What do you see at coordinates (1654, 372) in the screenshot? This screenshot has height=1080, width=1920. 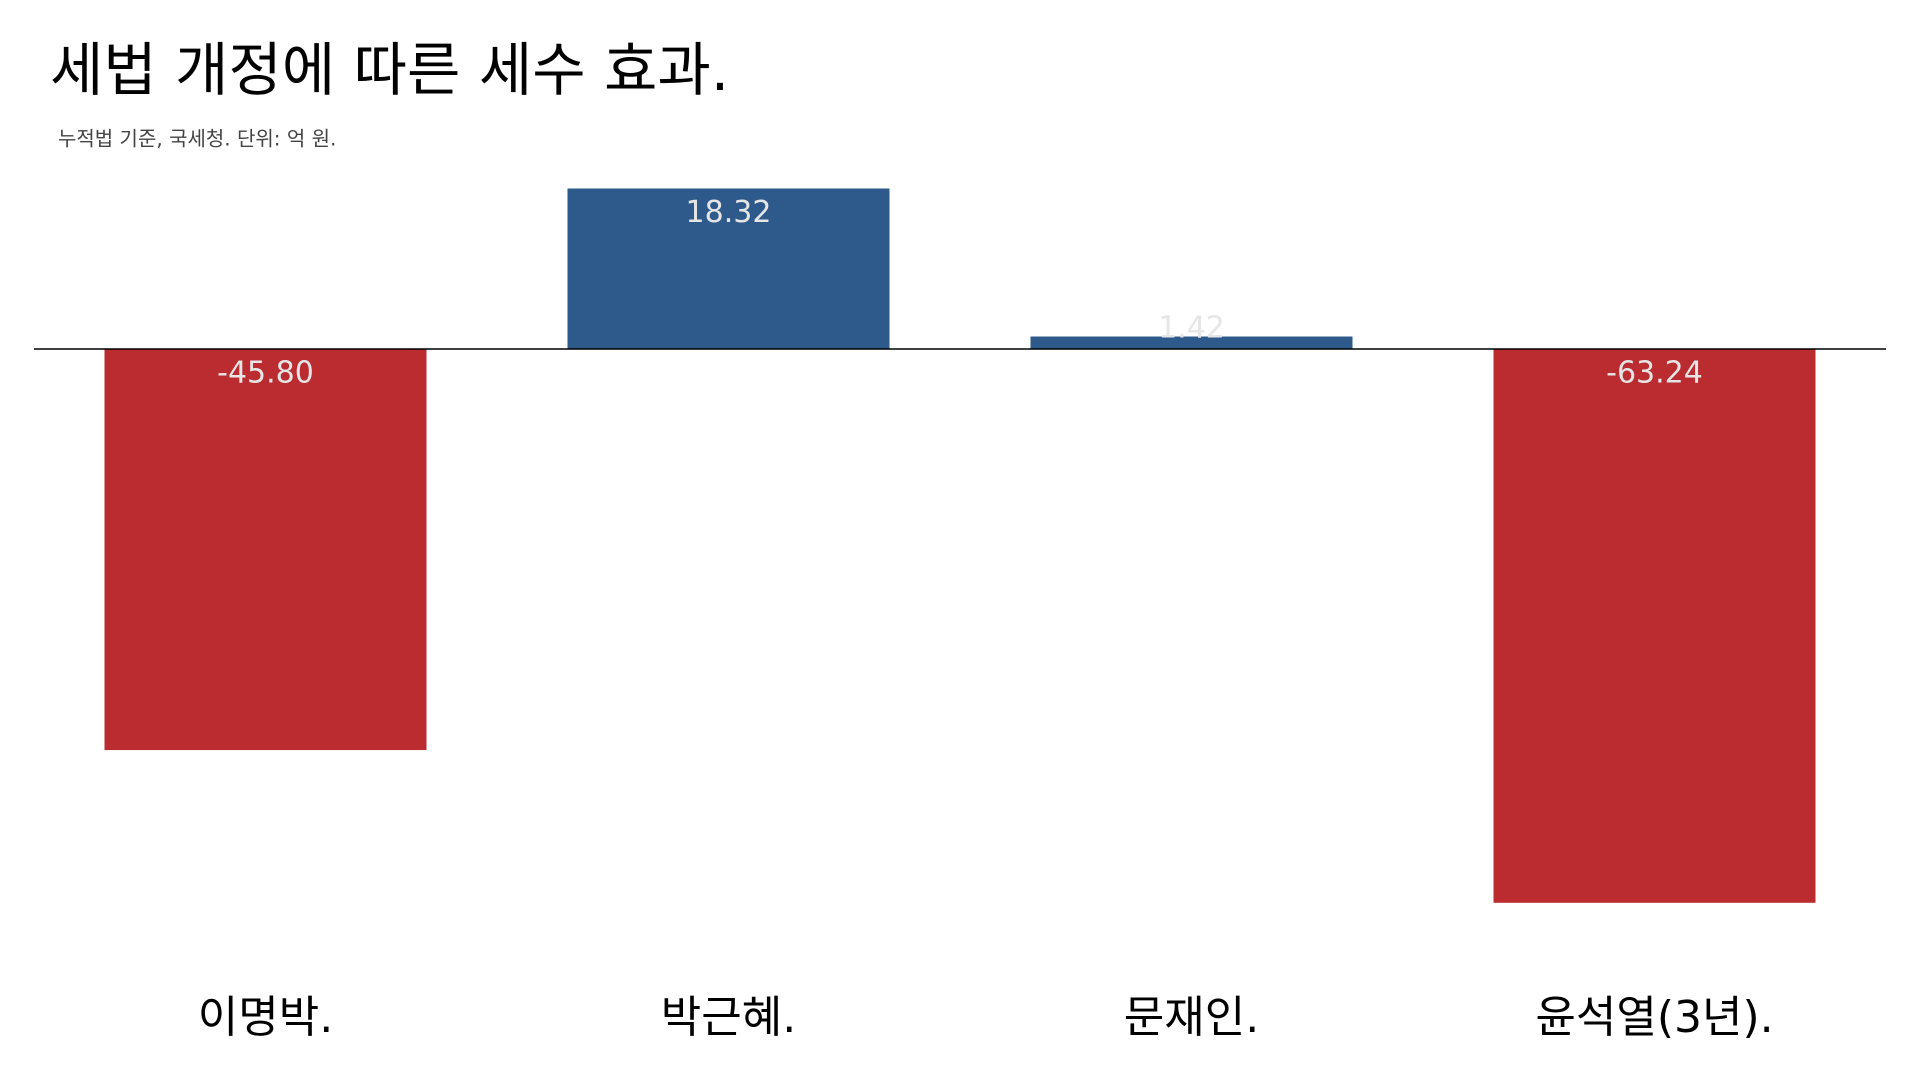 I see `value-label: -63.24` at bounding box center [1654, 372].